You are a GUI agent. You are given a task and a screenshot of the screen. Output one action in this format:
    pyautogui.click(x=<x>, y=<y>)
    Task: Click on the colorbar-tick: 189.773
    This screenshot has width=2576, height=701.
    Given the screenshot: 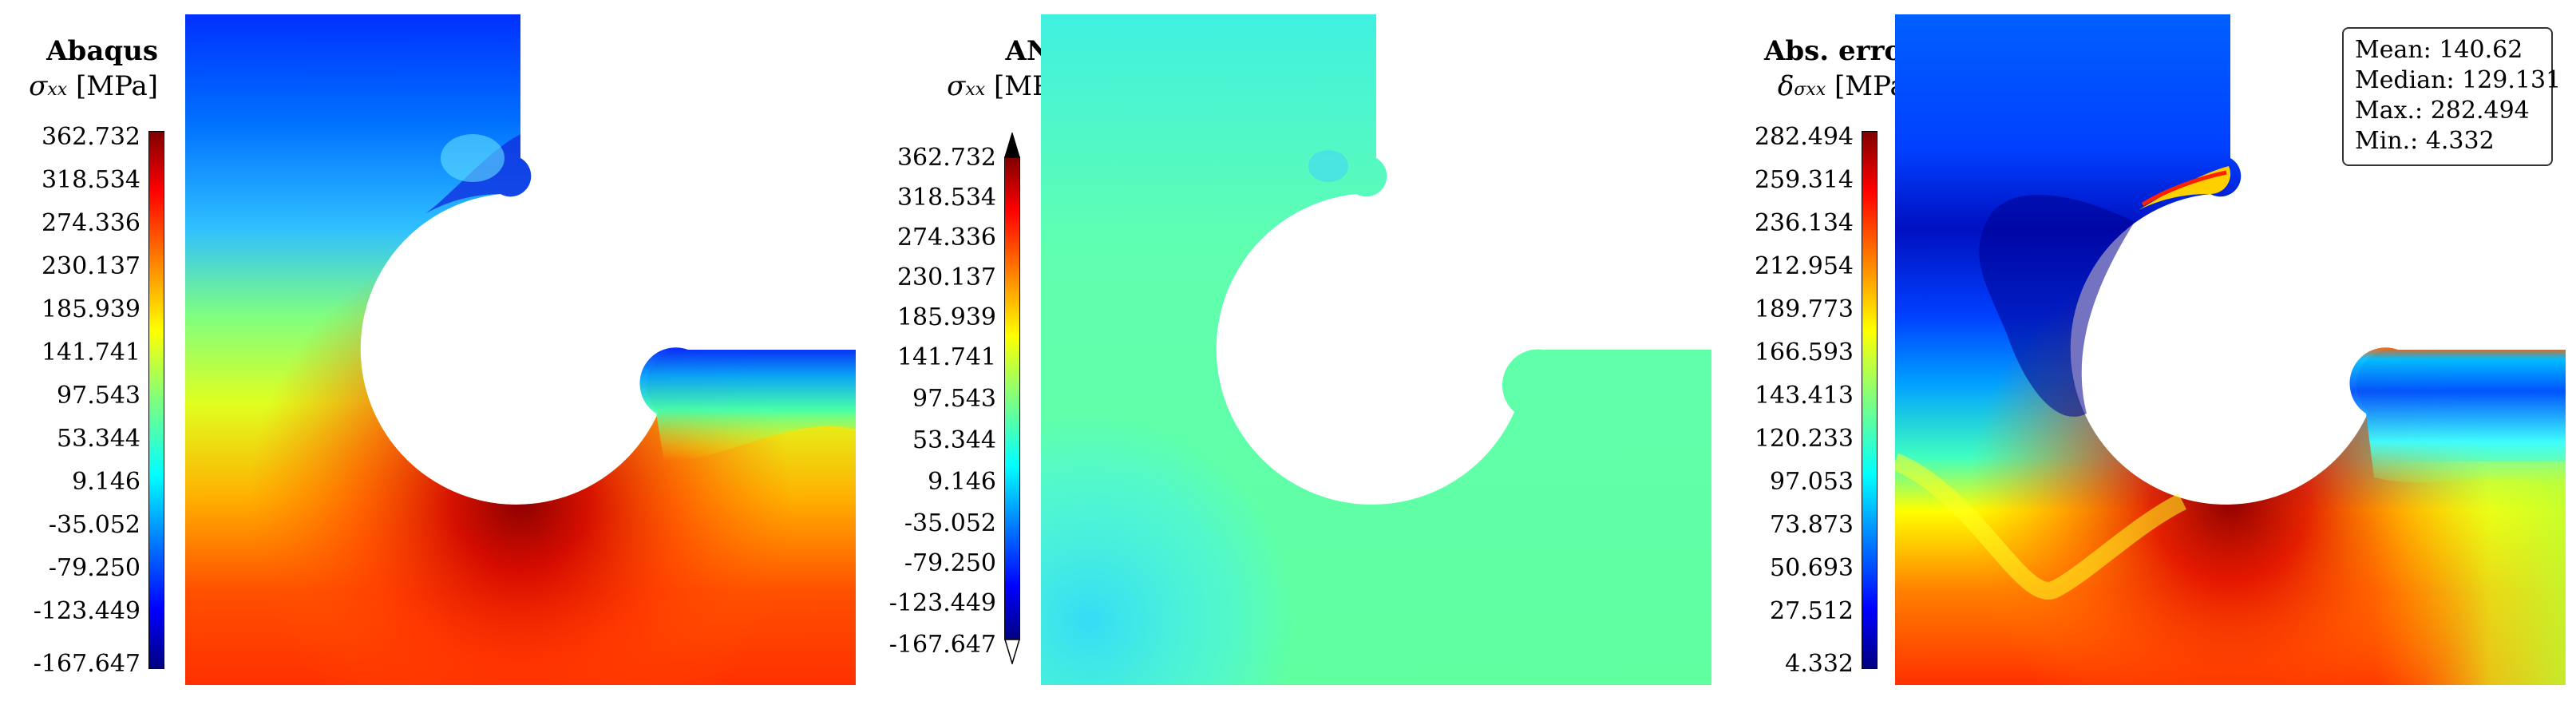 What is the action you would take?
    pyautogui.click(x=1804, y=309)
    